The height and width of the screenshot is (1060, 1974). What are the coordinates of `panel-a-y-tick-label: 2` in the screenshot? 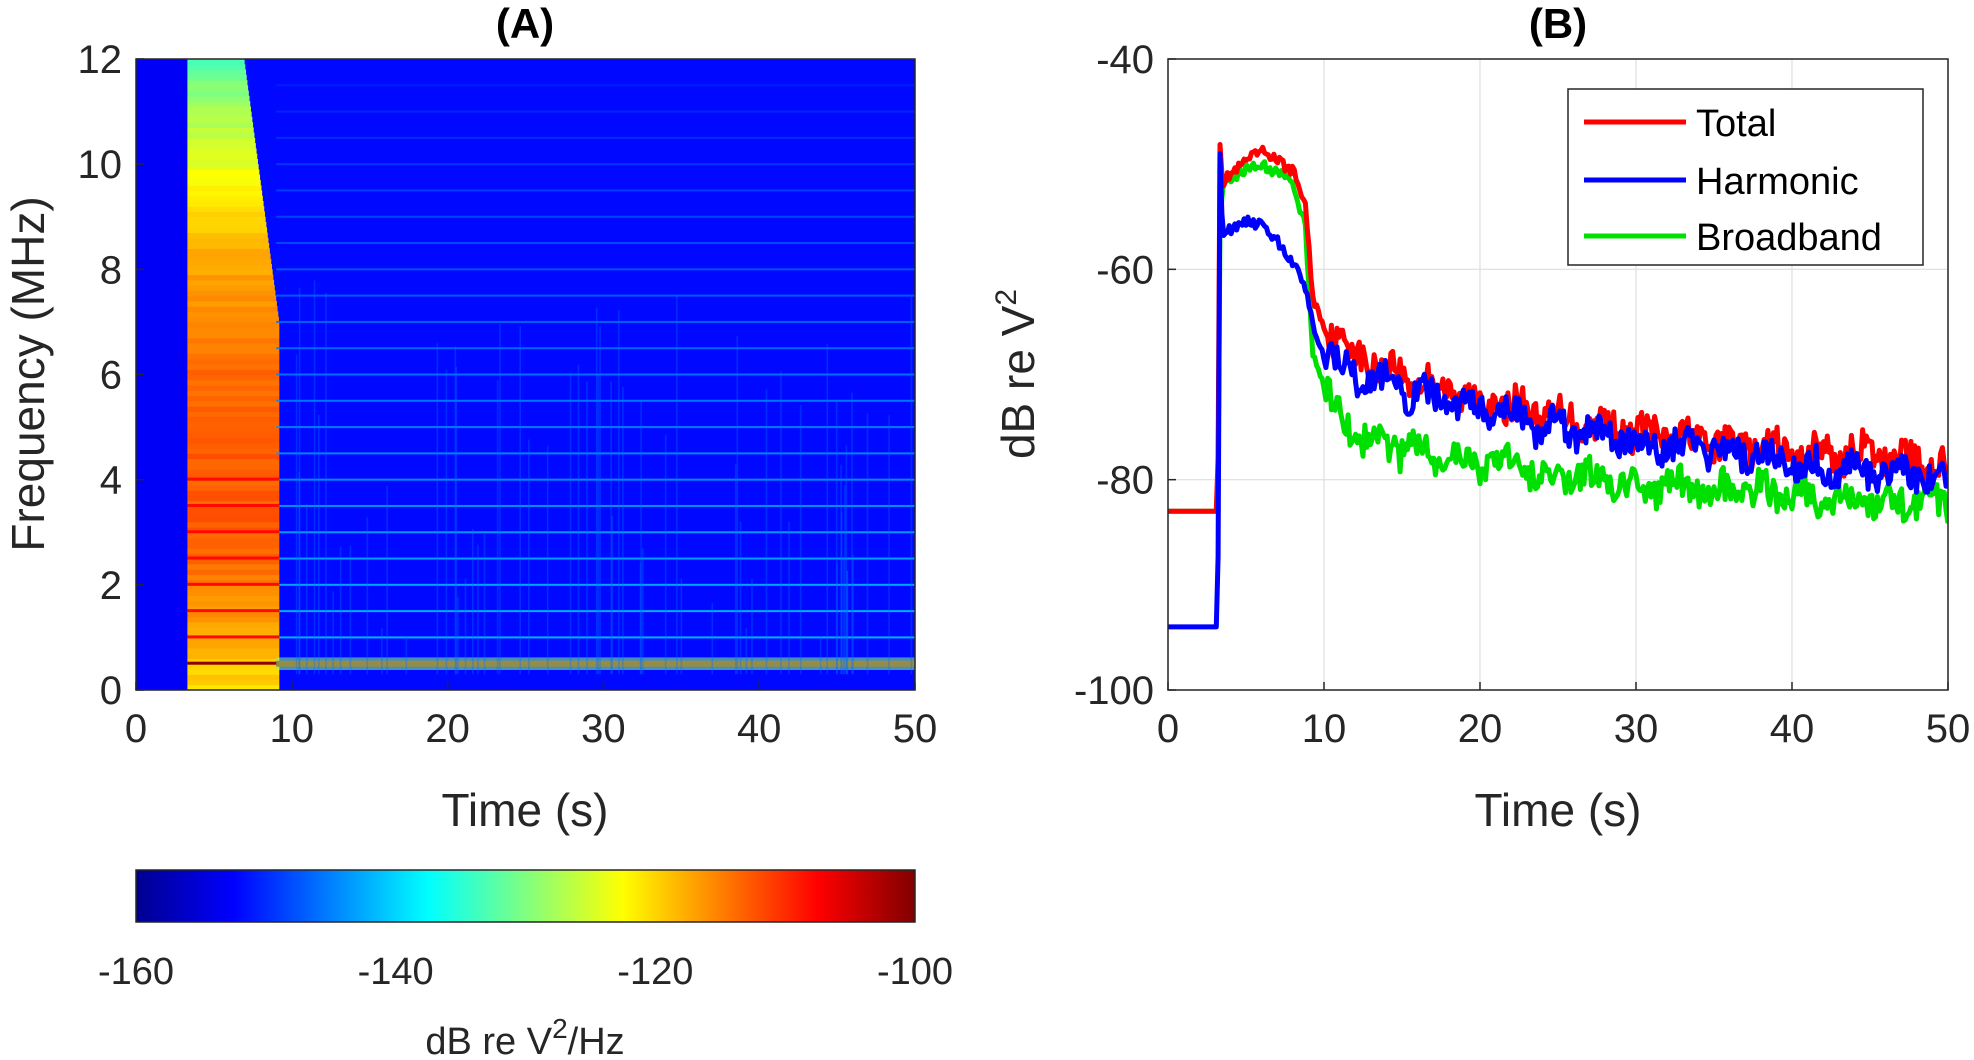 It's located at (111, 586).